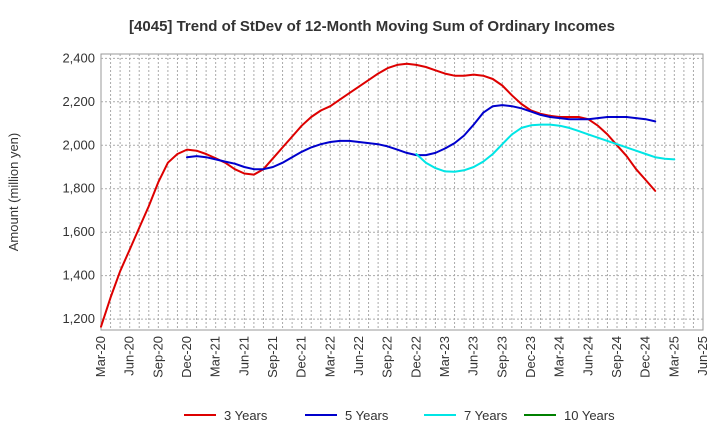 This screenshot has width=720, height=440. Describe the element at coordinates (186, 357) in the screenshot. I see `x-tick-label: Dec-20` at that location.